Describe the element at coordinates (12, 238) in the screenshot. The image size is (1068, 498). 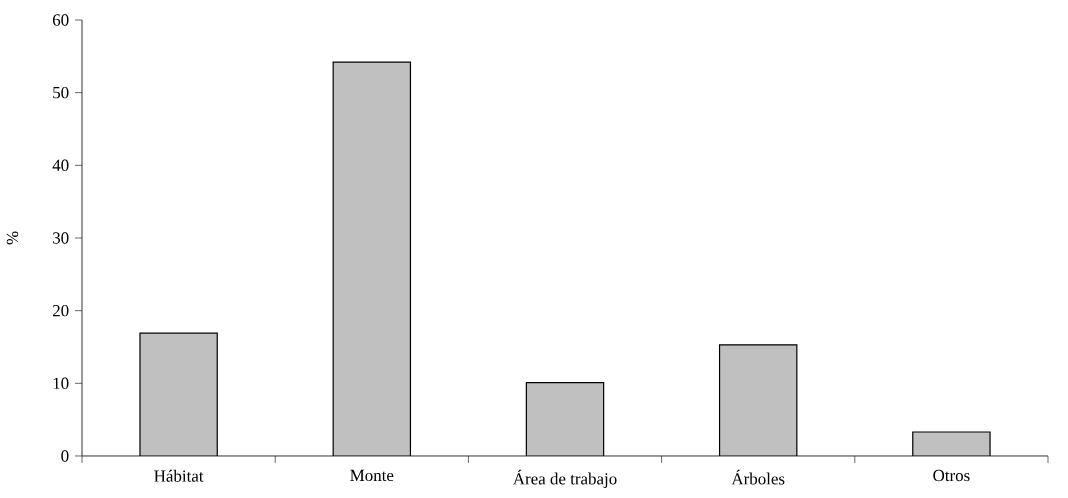
I see `y-axis-title: %` at that location.